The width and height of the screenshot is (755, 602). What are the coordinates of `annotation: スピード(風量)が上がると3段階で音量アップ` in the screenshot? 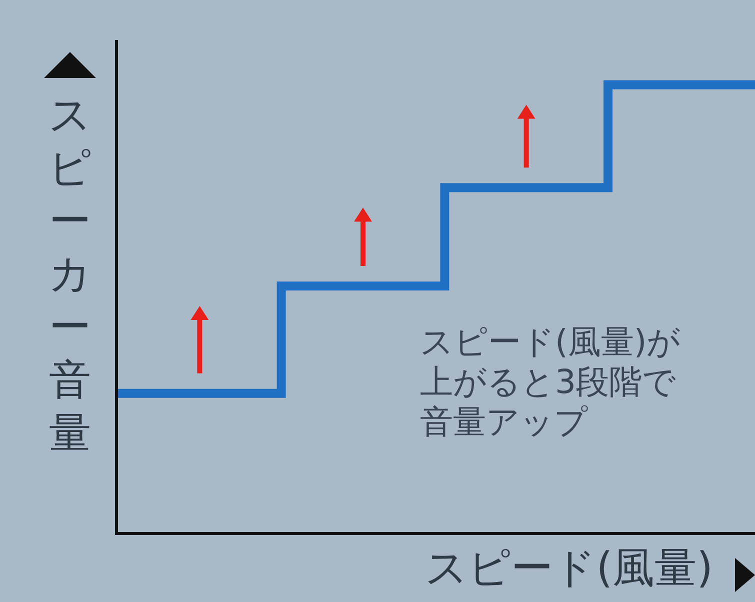 It's located at (551, 382).